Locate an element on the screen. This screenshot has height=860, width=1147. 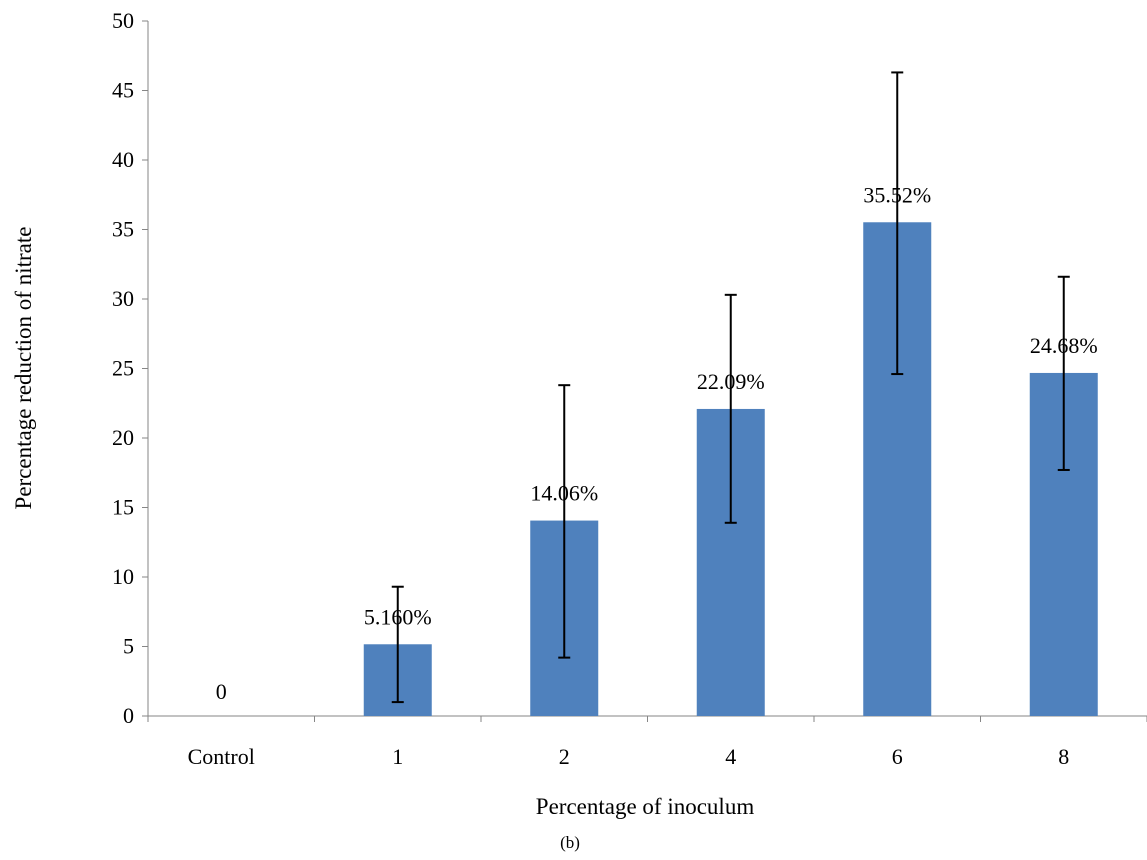
y-tick-label: 30 is located at coordinates (123, 298).